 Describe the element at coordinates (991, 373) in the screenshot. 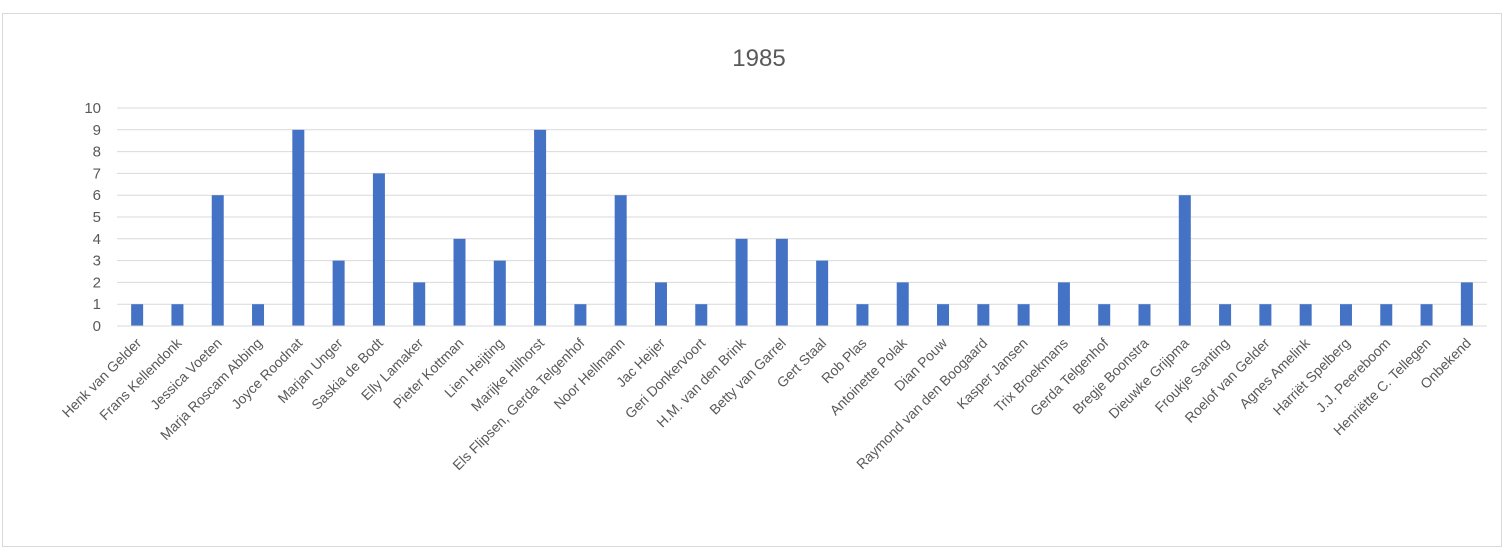

I see `x-category-label: Kasper Jansen` at that location.